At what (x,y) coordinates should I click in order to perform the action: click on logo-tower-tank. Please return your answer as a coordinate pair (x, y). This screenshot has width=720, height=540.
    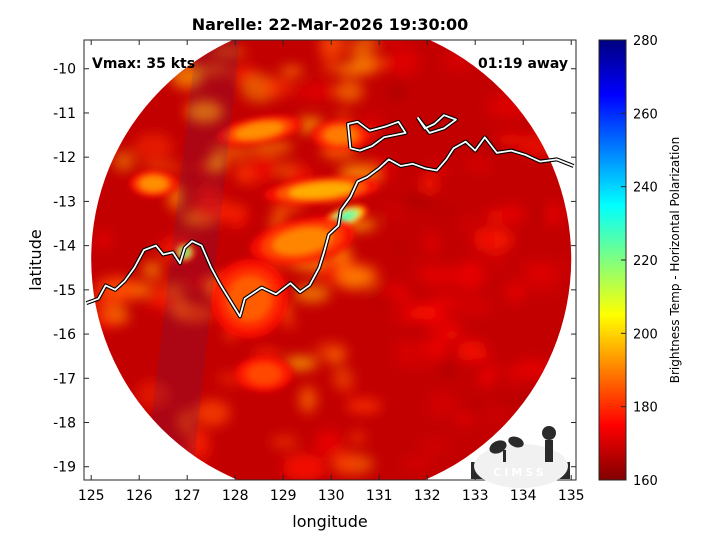
    Looking at the image, I should click on (549, 433).